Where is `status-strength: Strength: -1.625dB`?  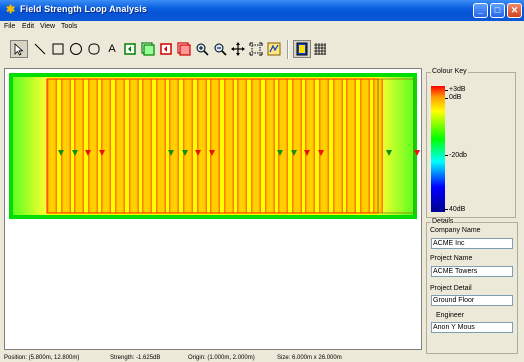 status-strength: Strength: -1.625dB is located at coordinates (135, 358).